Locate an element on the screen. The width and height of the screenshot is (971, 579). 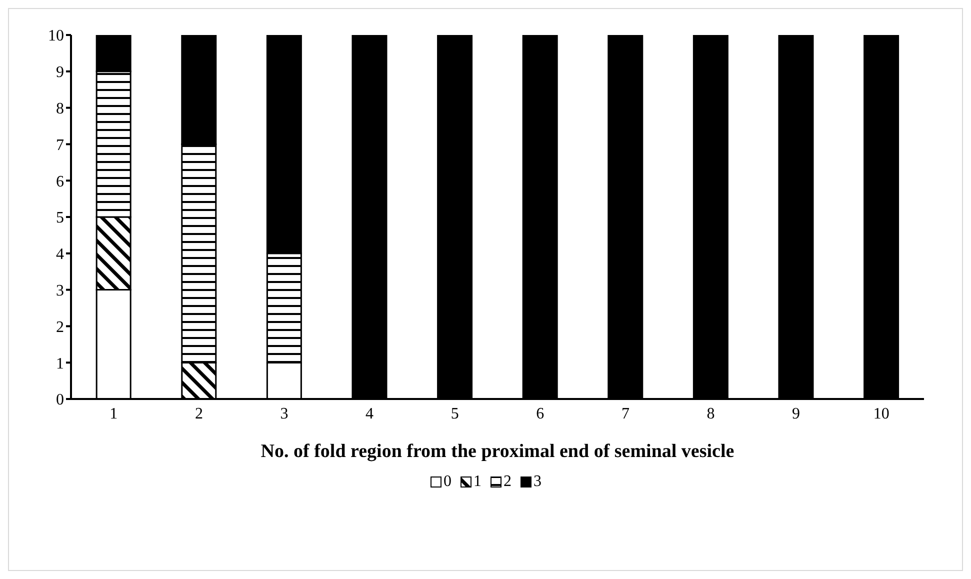
y-tick-label: 1 is located at coordinates (60, 363).